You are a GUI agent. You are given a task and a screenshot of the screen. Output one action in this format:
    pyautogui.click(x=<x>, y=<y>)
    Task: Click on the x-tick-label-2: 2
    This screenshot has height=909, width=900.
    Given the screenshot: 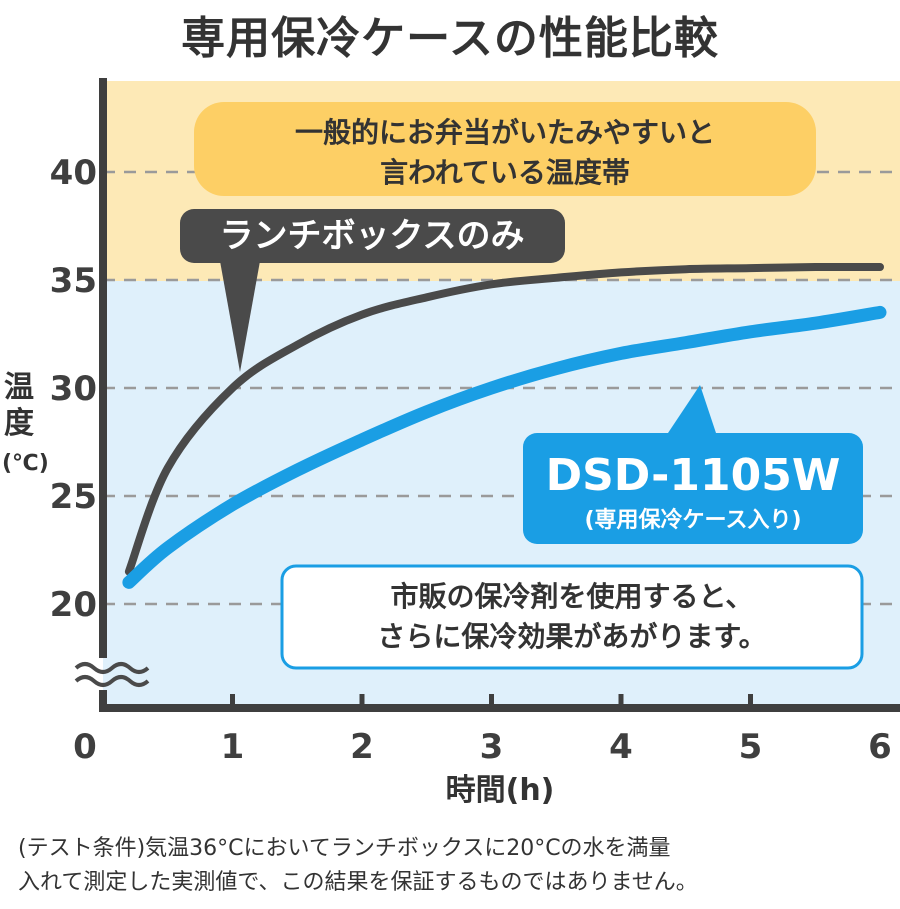 What is the action you would take?
    pyautogui.click(x=362, y=747)
    